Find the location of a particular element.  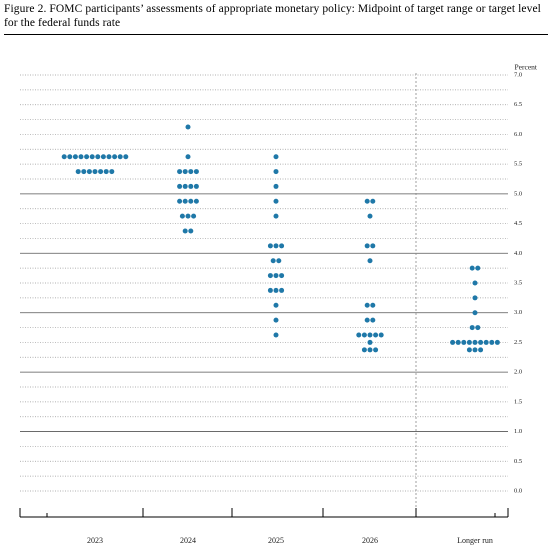

y-tick-label: 4.0 is located at coordinates (518, 253).